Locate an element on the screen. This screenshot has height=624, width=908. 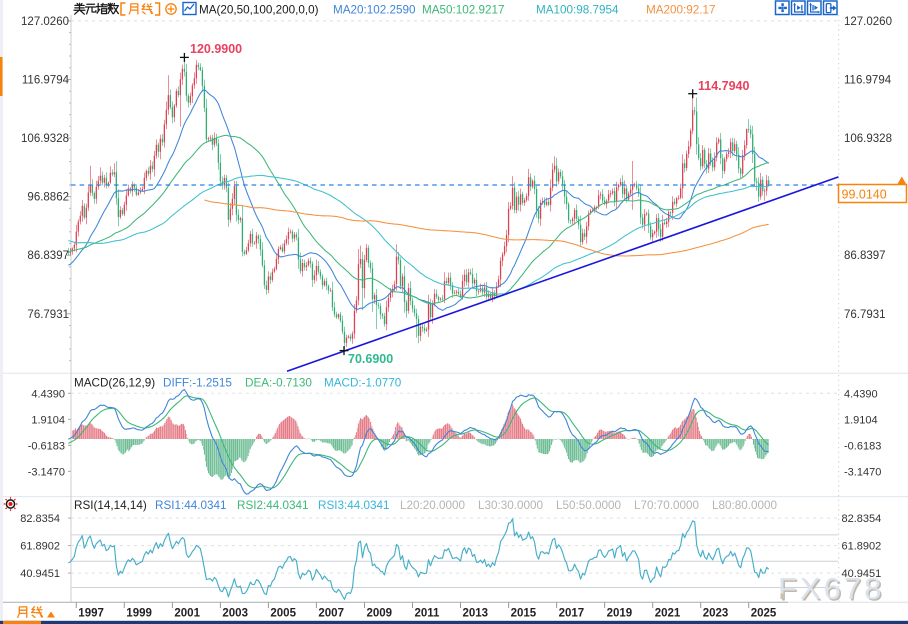
svg-text: L20:20.0000 is located at coordinates (432, 505).